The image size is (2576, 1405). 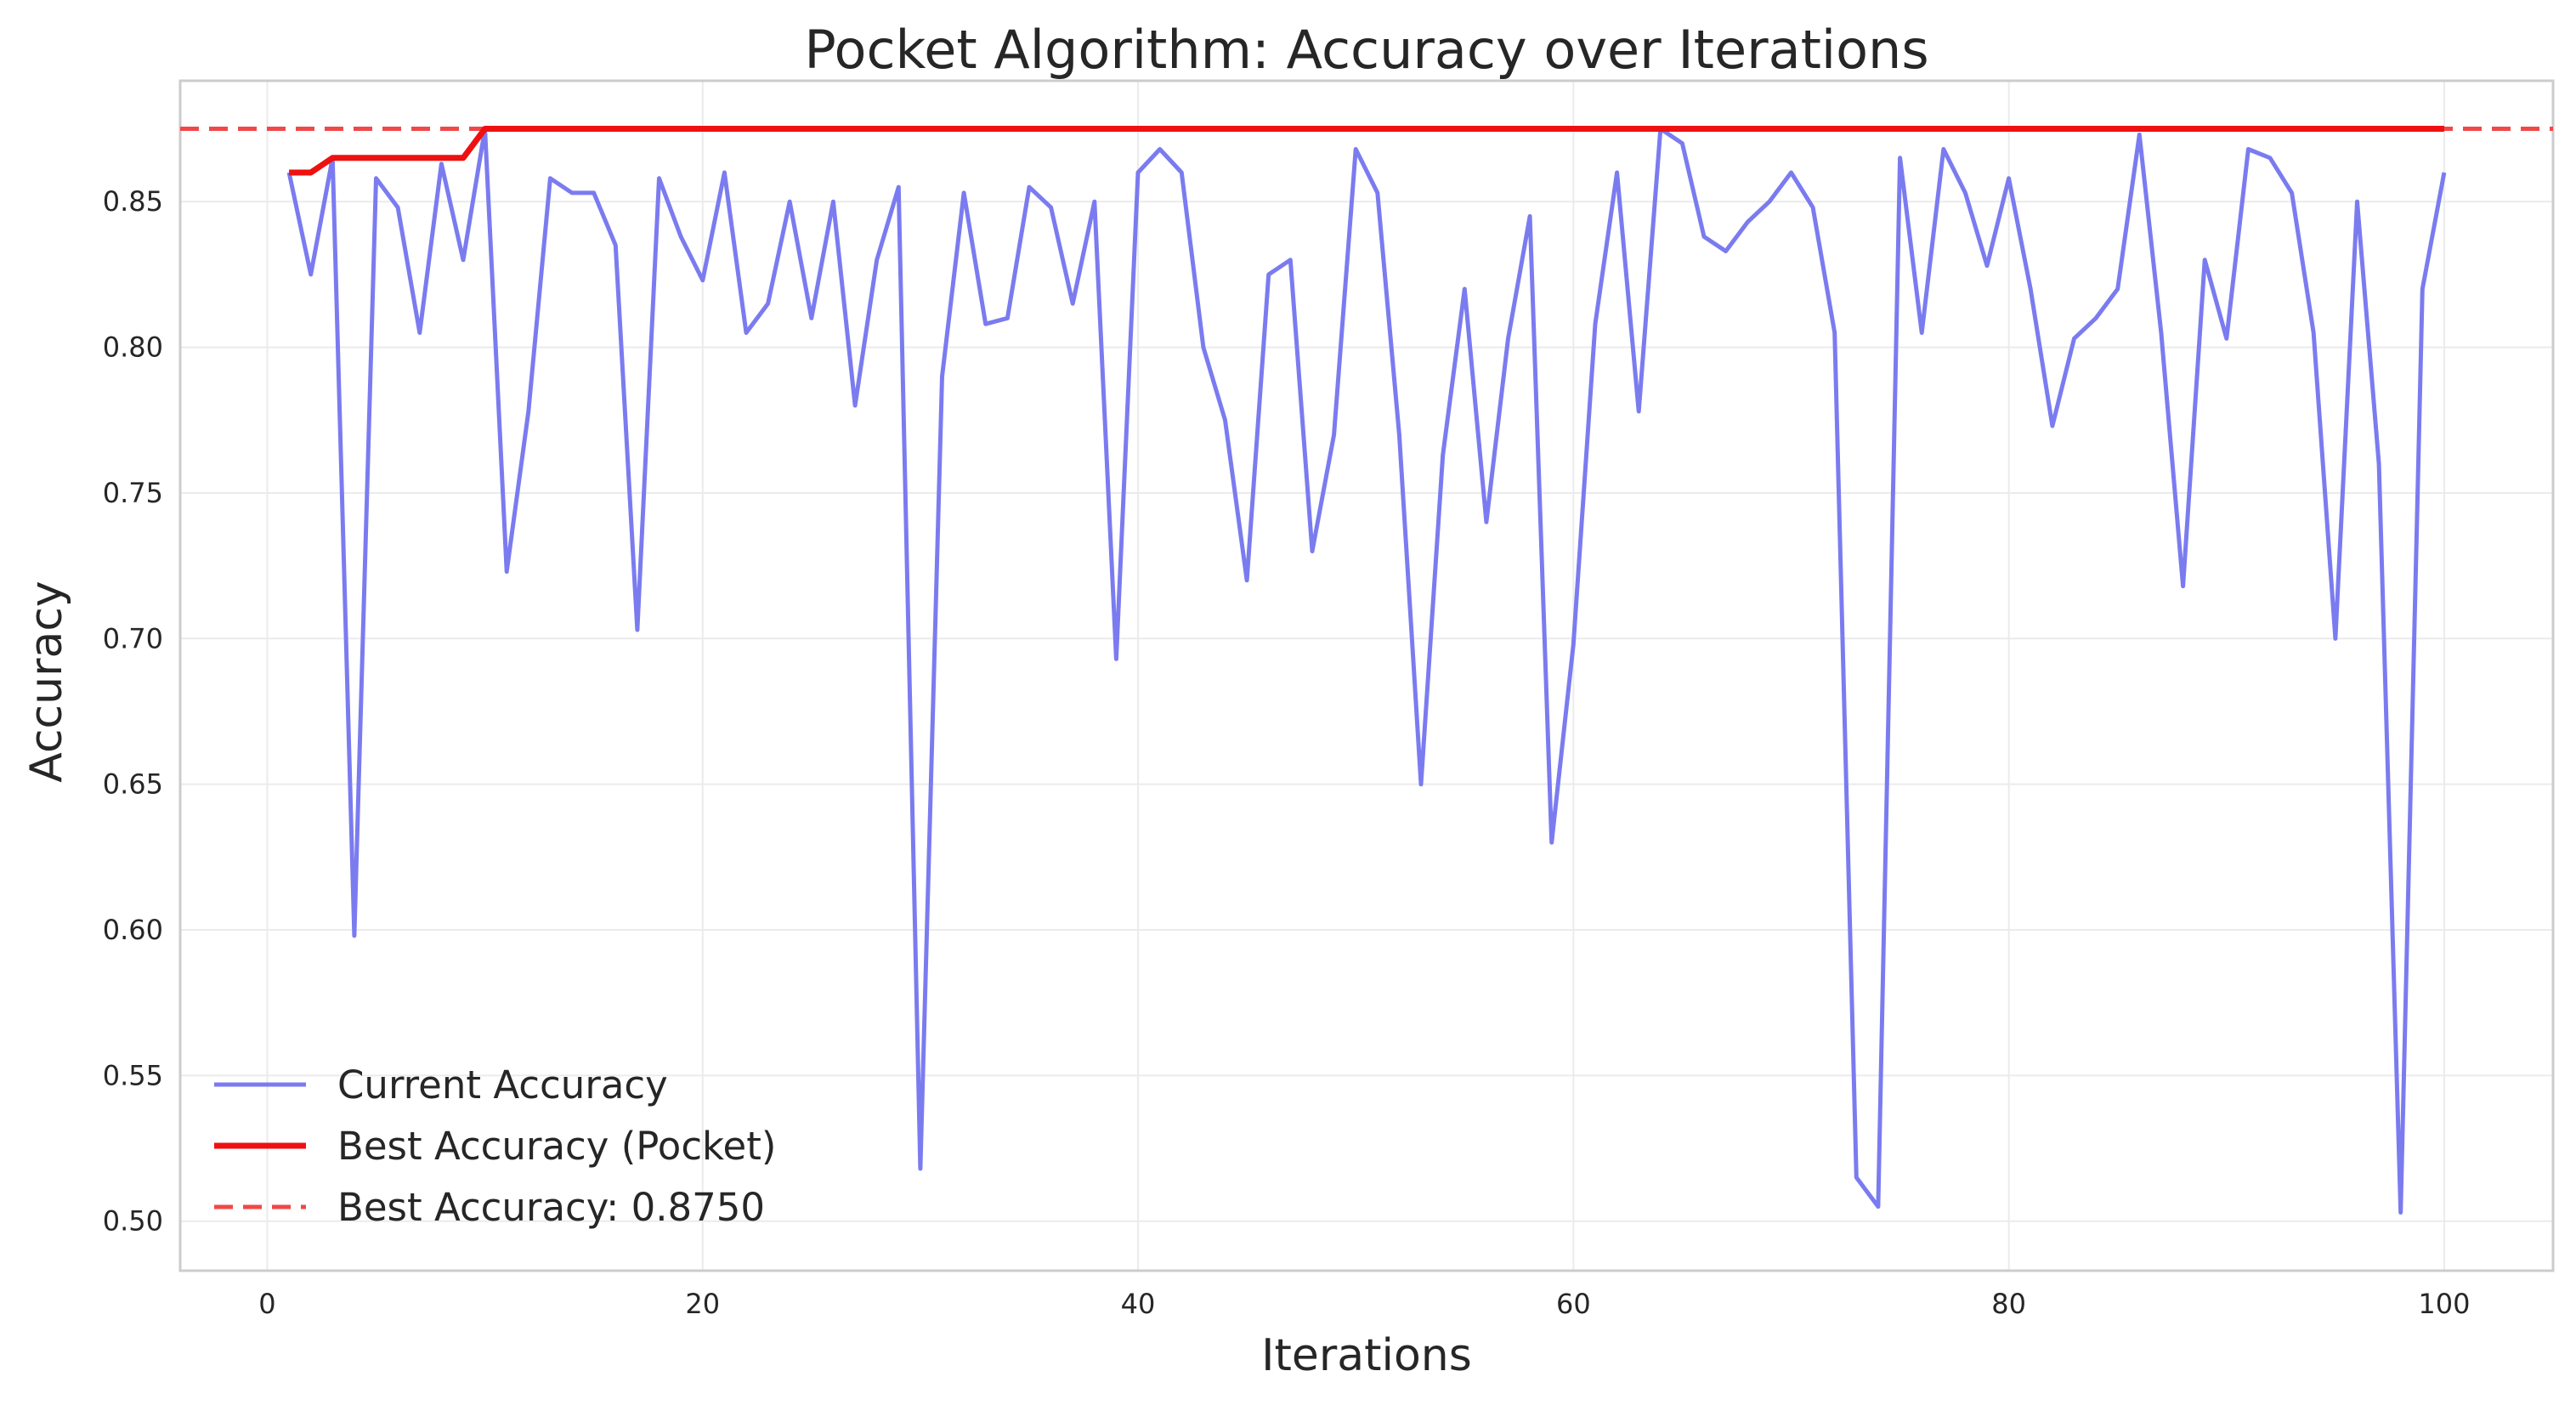 What do you see at coordinates (1364, 1304) in the screenshot?
I see `x-axis-ticks: 0 20 40 60 80 100` at bounding box center [1364, 1304].